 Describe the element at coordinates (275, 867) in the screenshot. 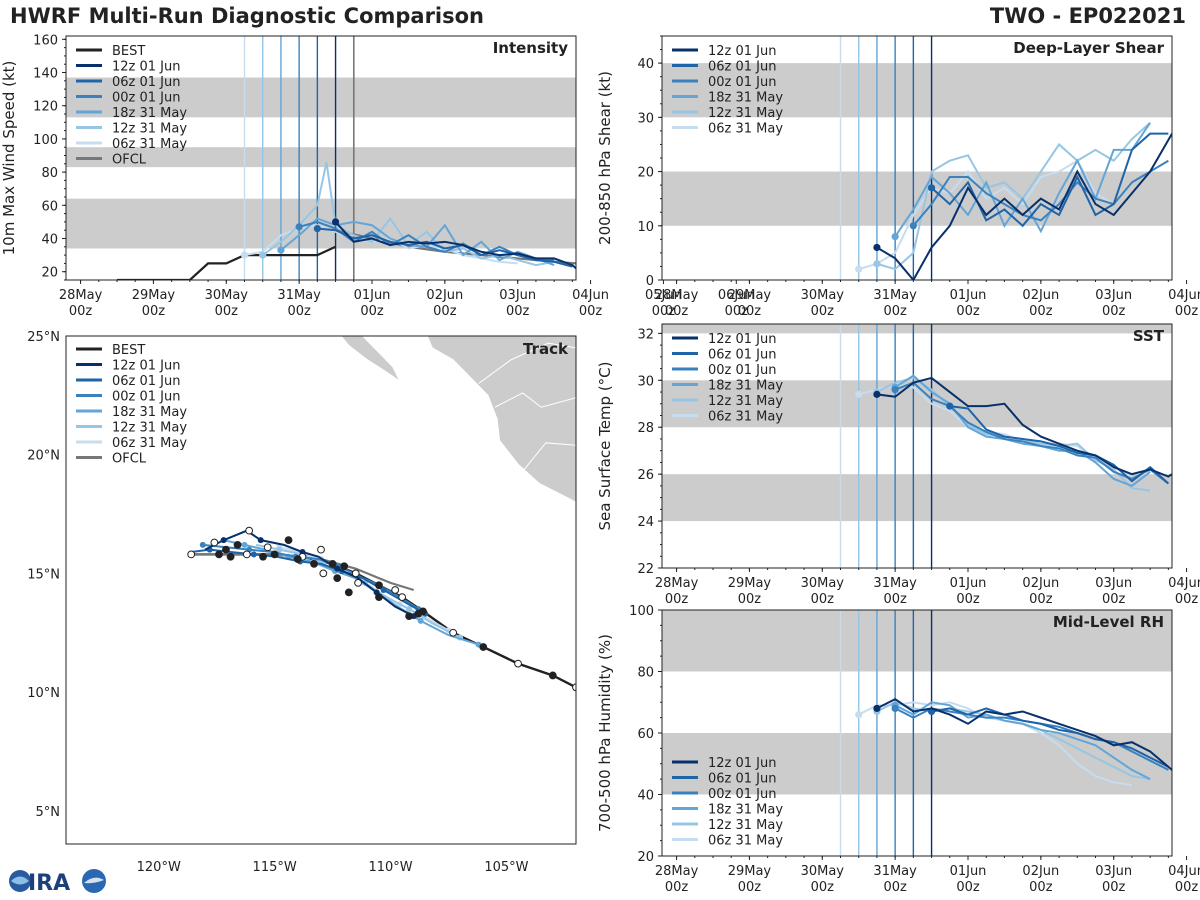

I see `lon-tick-label: 115°W` at that location.